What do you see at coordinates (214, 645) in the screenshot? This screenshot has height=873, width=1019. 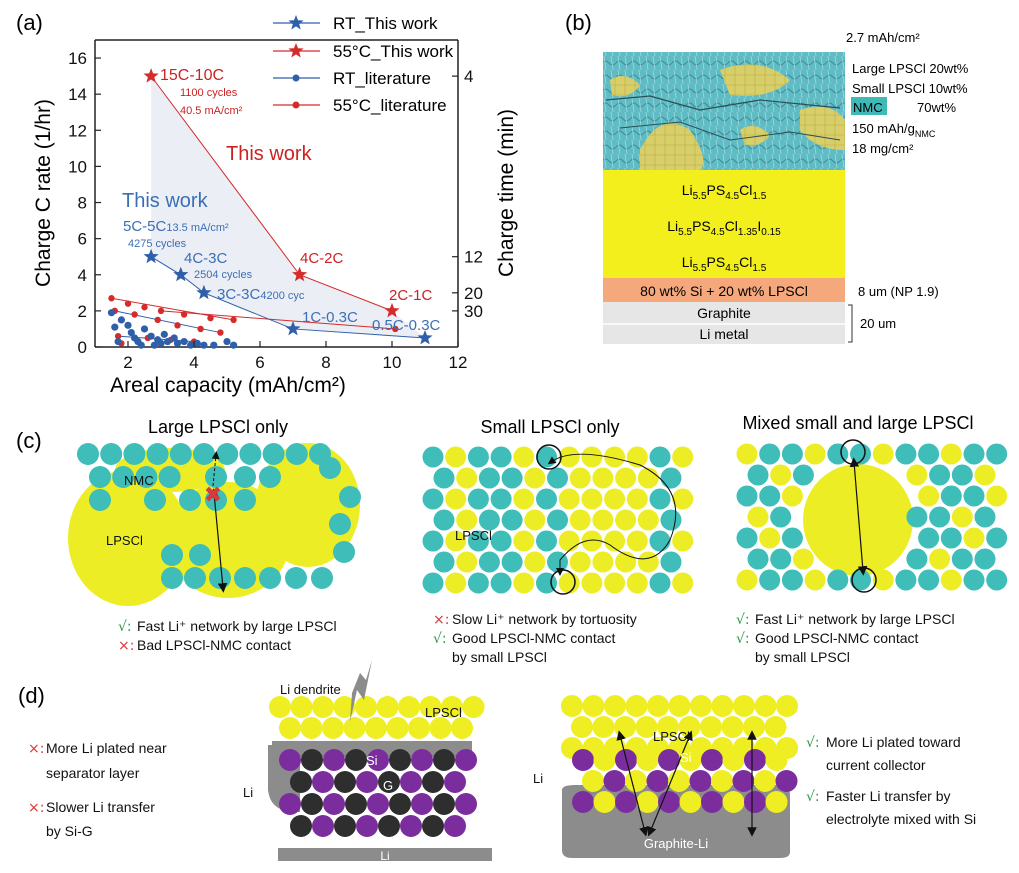 I see `large-note: Bad LPSCl-NMC contact` at bounding box center [214, 645].